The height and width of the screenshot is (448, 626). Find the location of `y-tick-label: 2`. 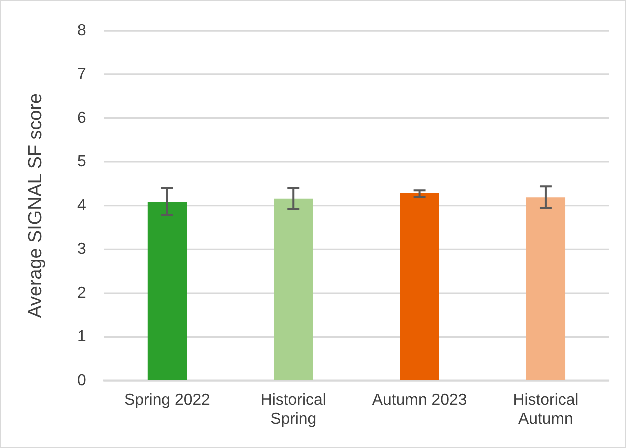

y-tick-label: 2 is located at coordinates (82, 293).